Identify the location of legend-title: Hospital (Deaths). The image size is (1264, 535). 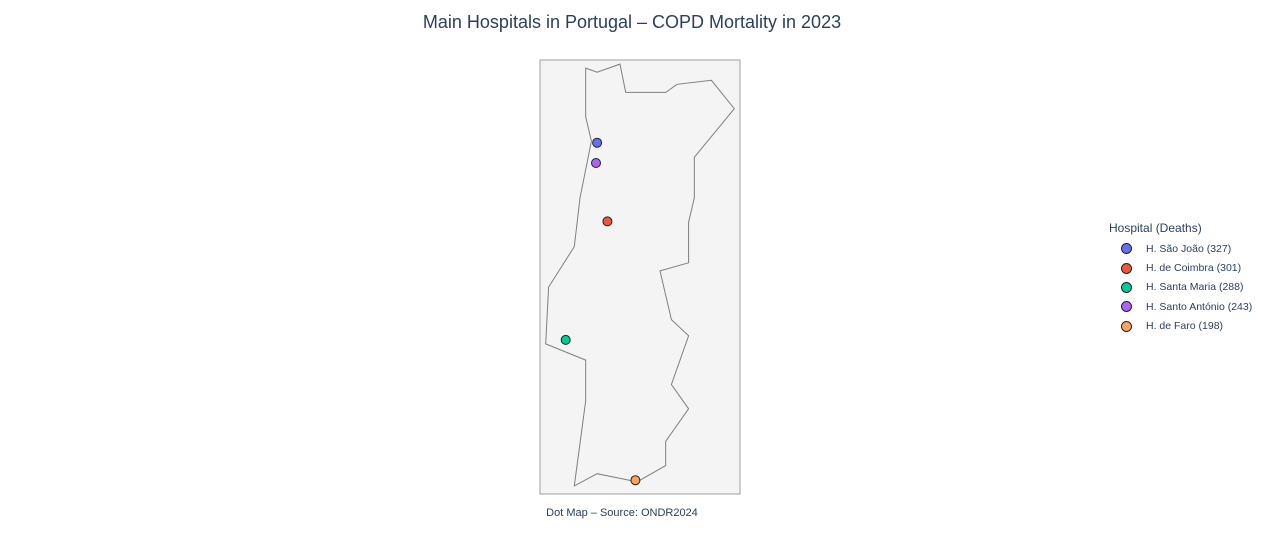
(1155, 228).